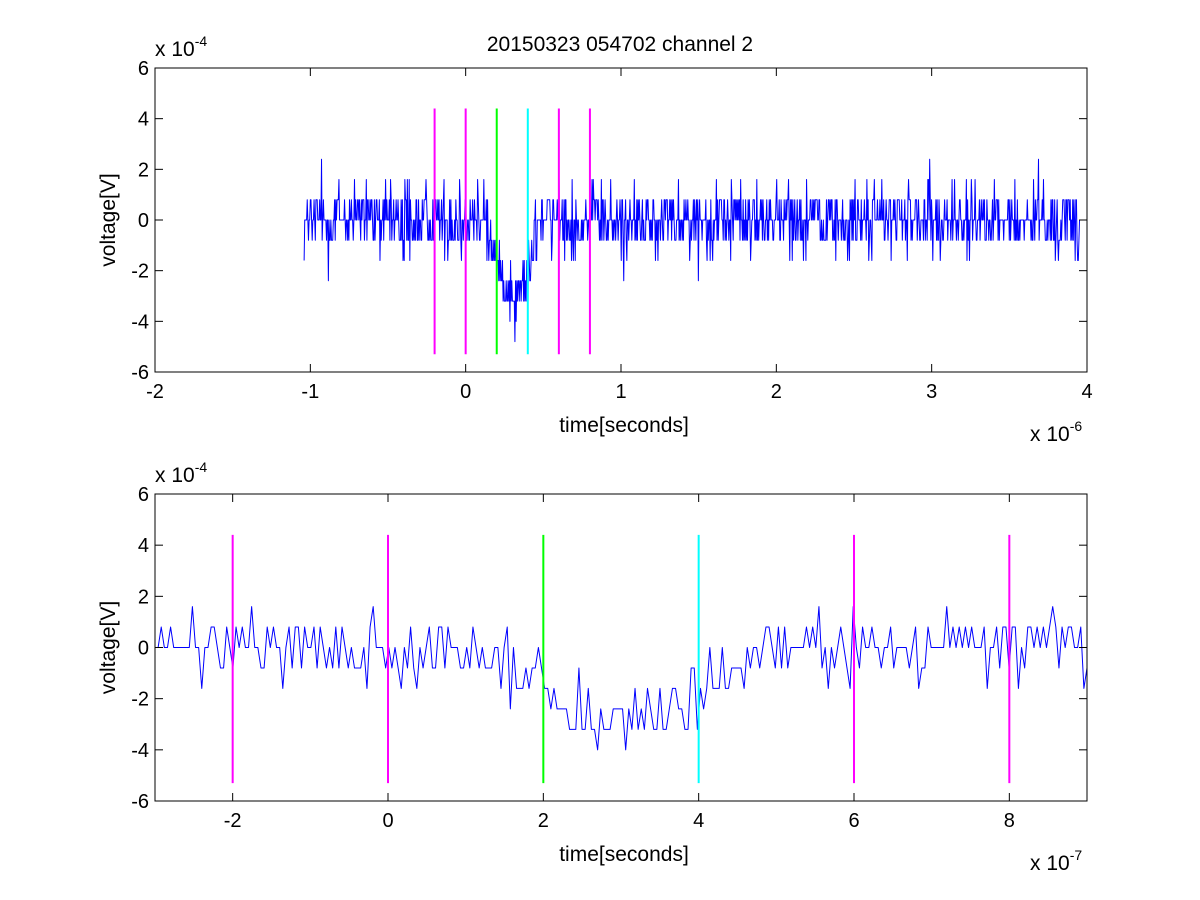  Describe the element at coordinates (1056, 432) in the screenshot. I see `x-exponent-label: x 10-6` at that location.